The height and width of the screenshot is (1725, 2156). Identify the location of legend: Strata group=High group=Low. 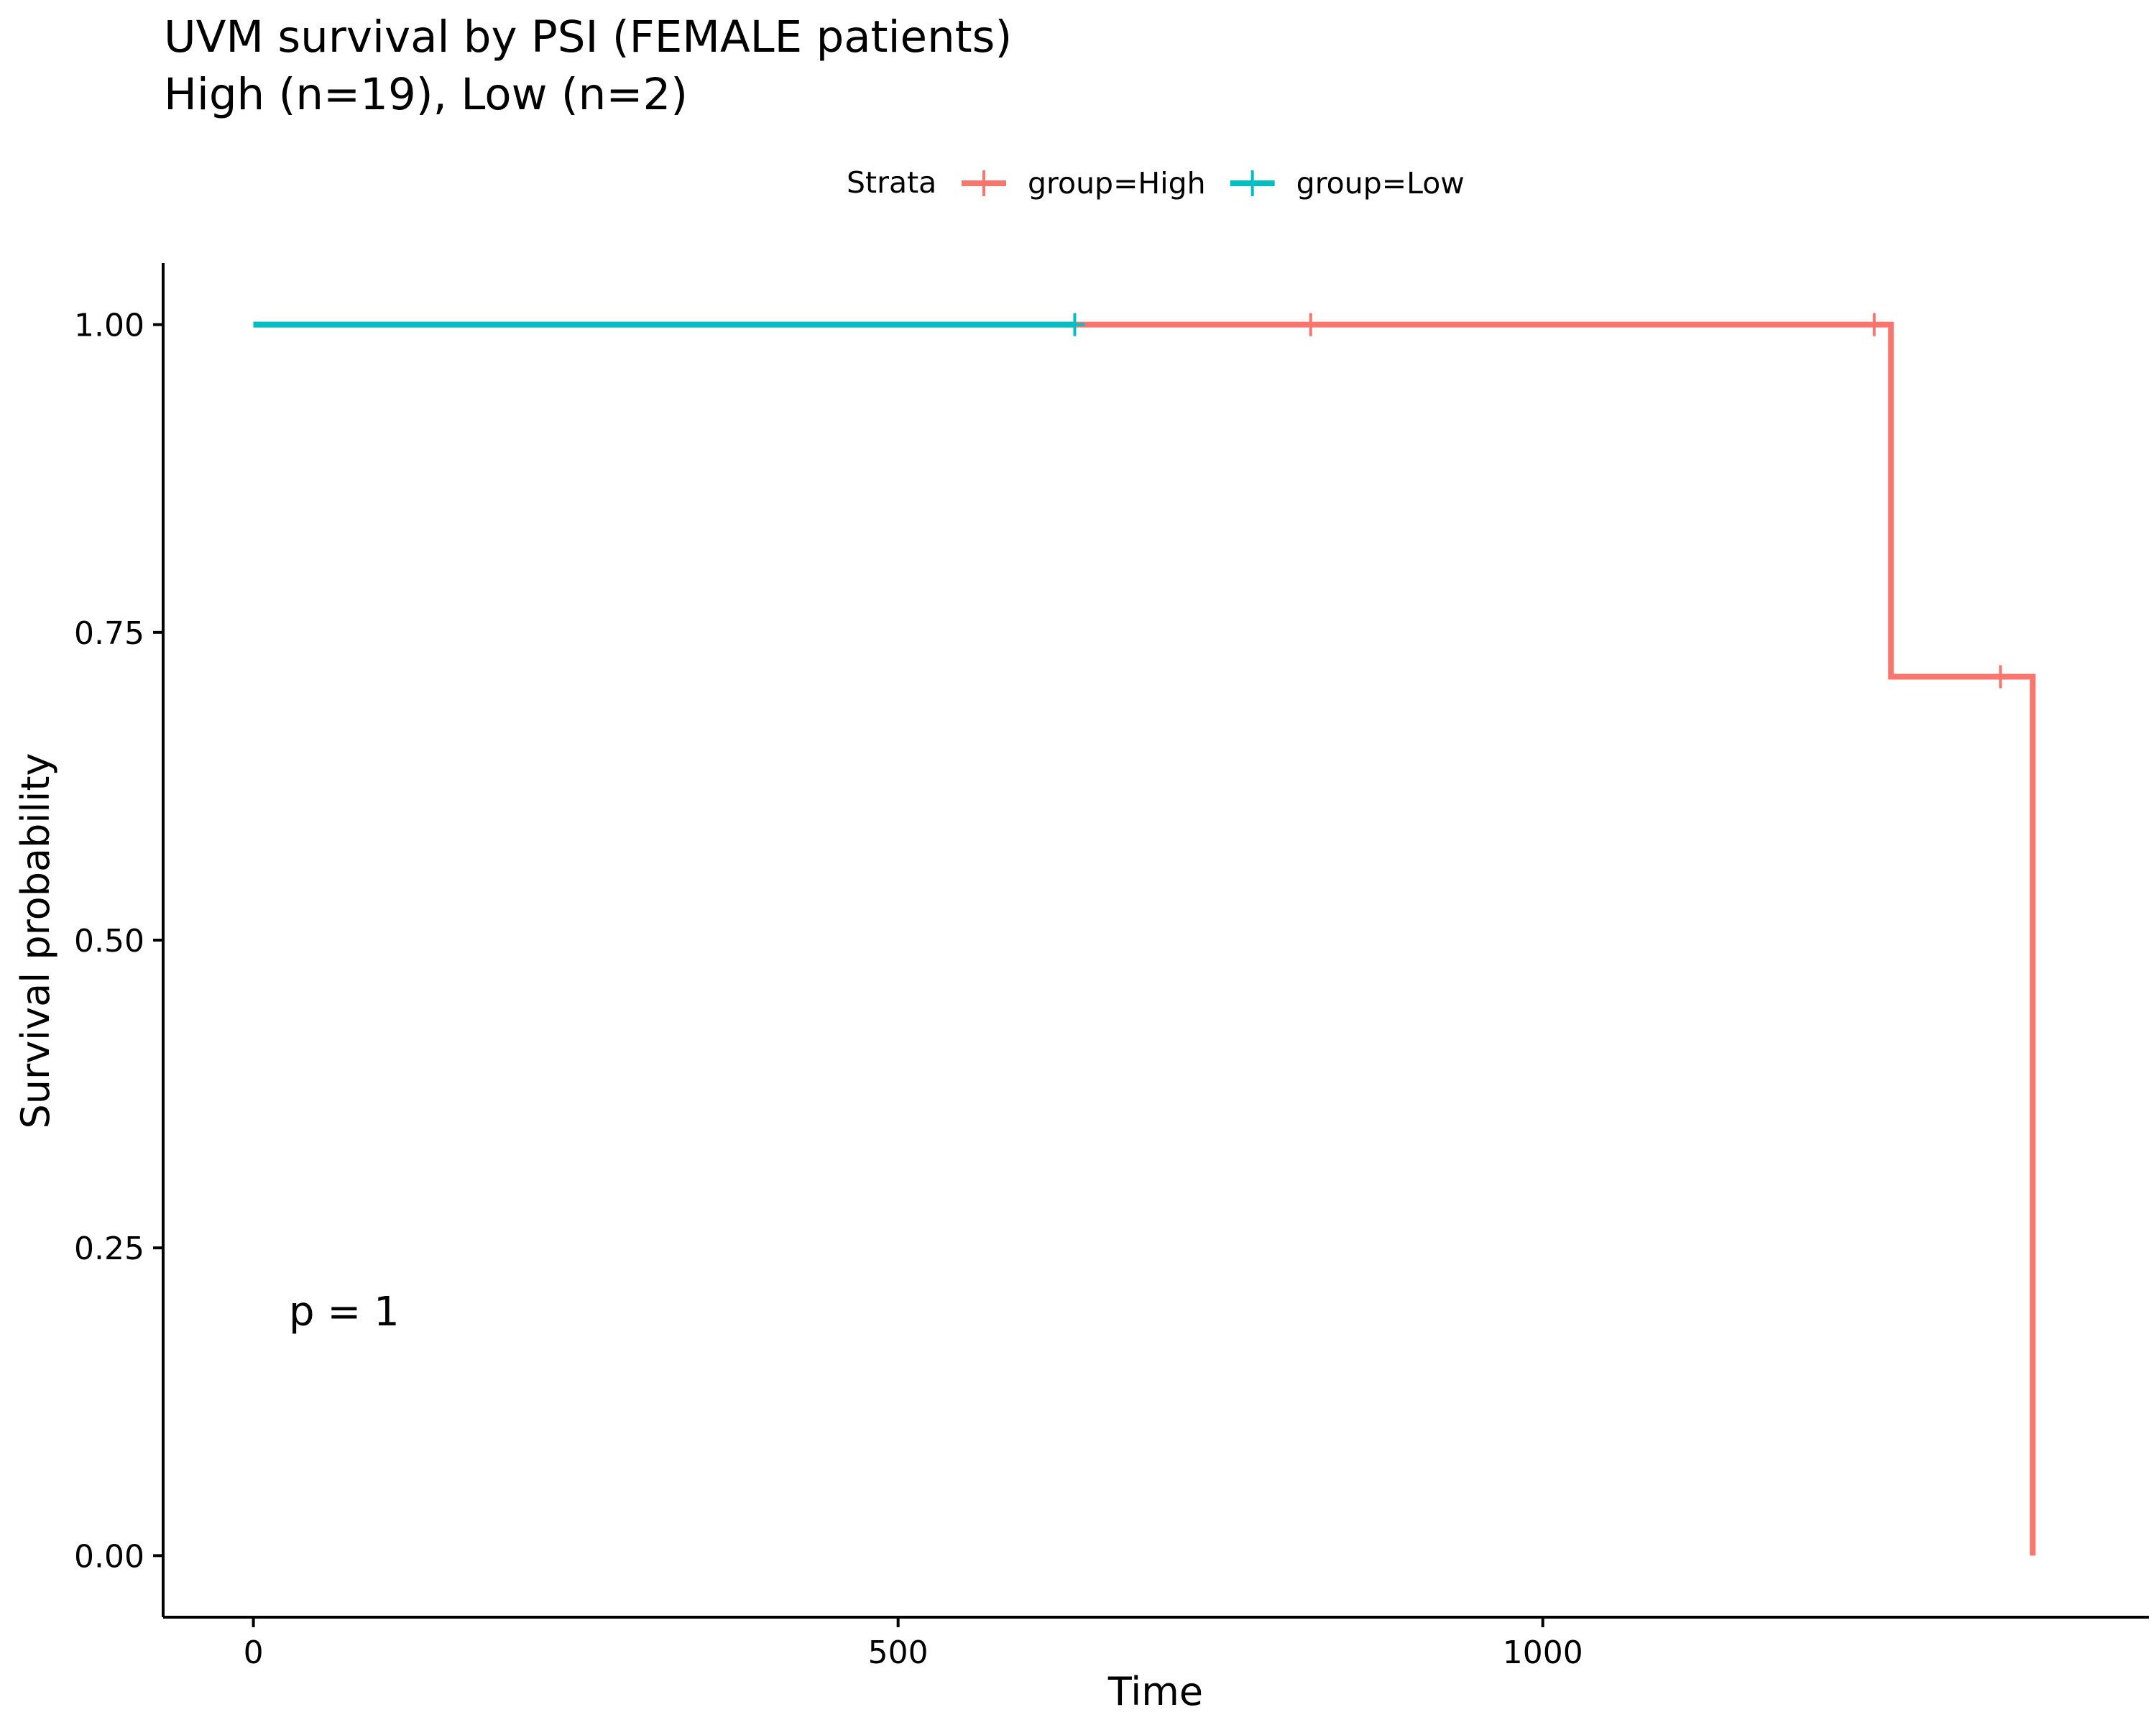
(1156, 183).